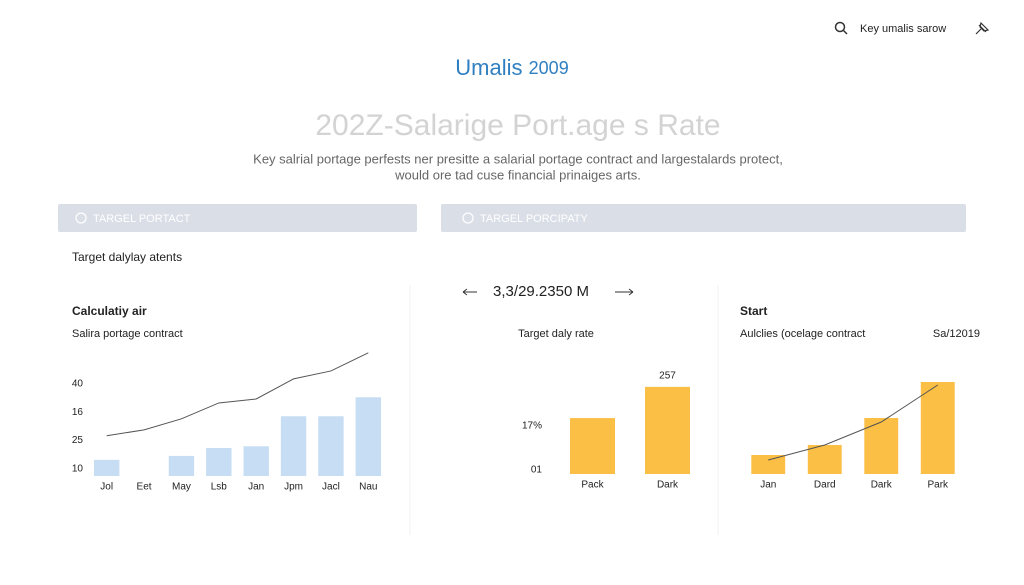 The image size is (1024, 585). I want to click on y-tick-label: 17%, so click(532, 426).